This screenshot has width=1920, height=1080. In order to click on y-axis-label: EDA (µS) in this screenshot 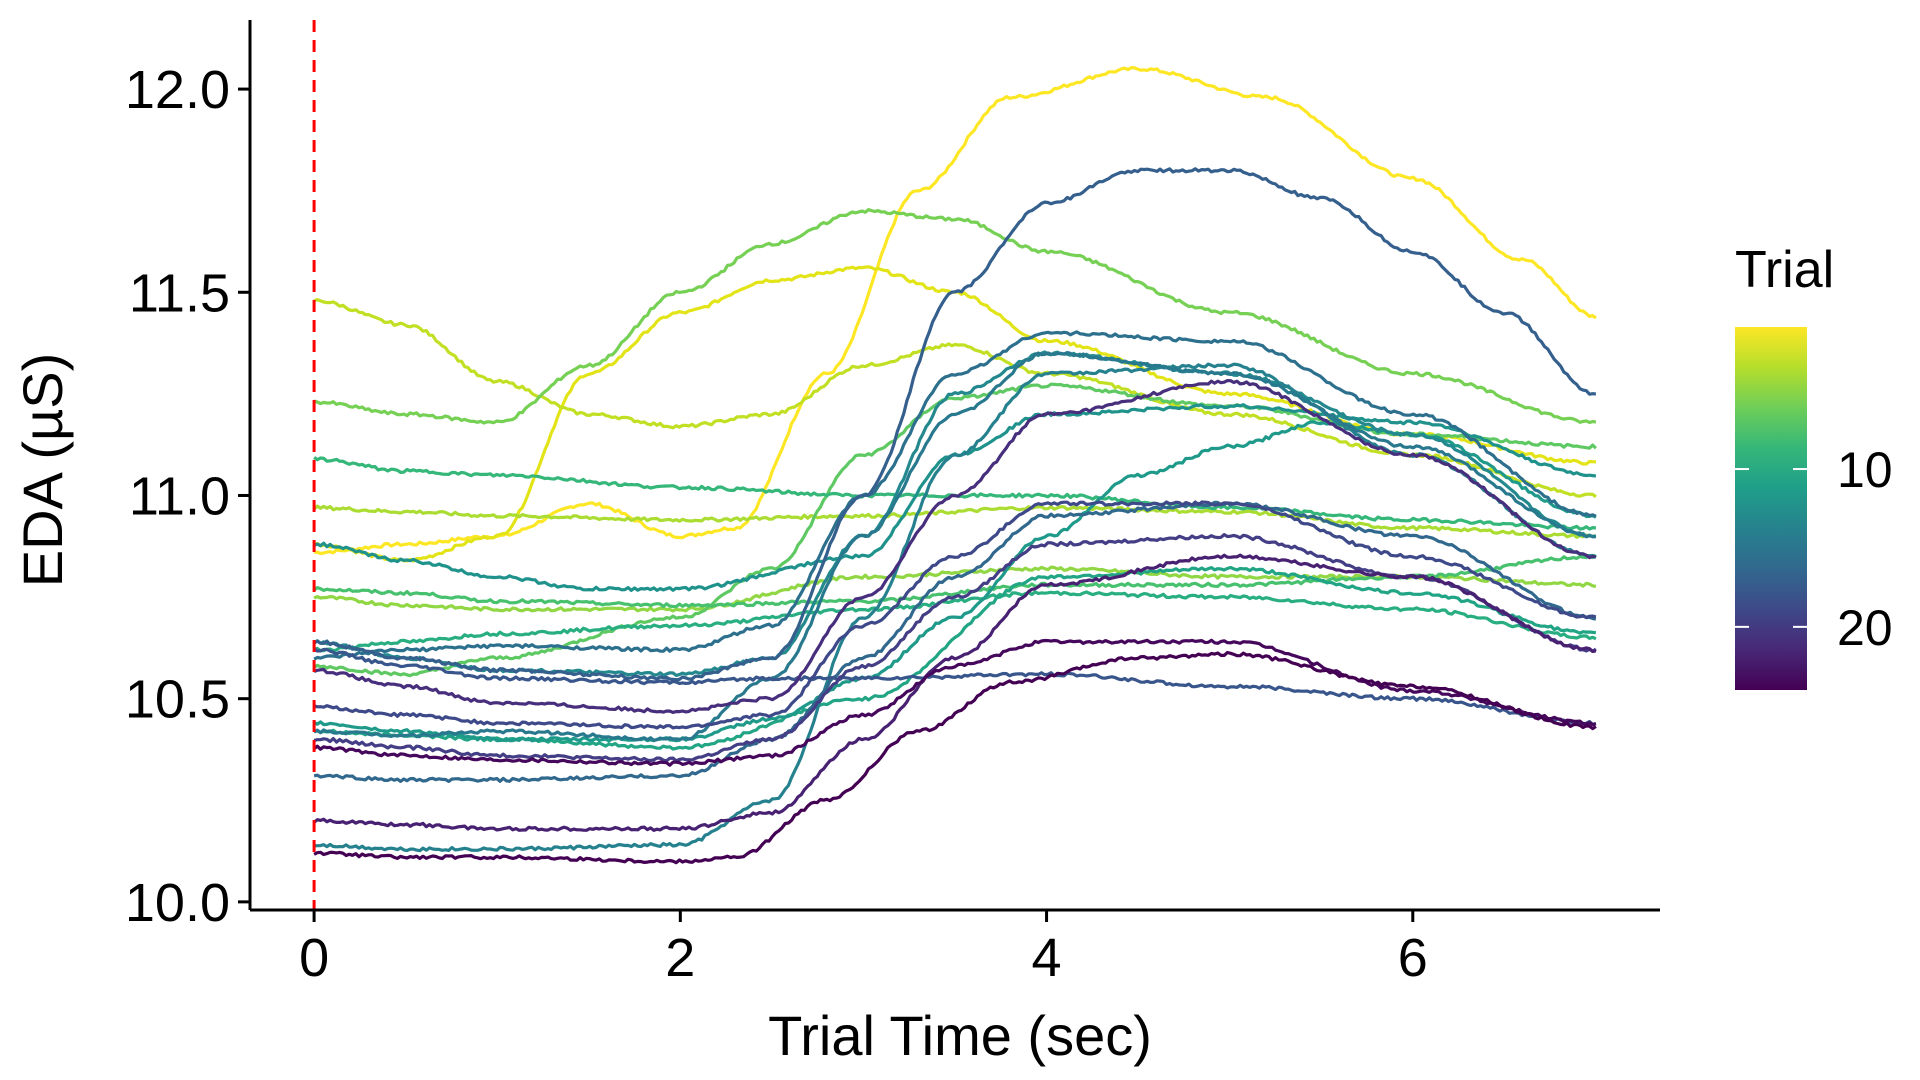, I will do `click(42, 470)`.